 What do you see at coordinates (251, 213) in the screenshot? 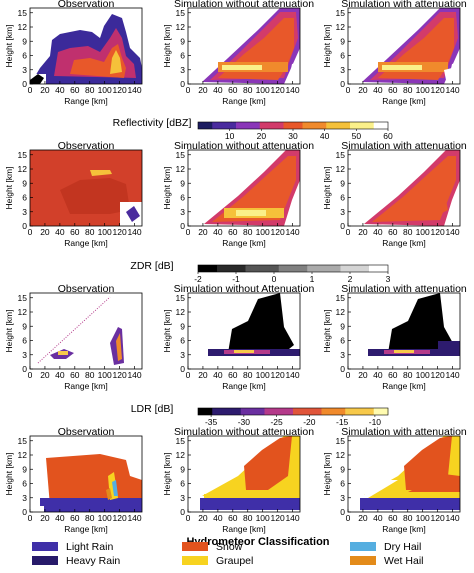
I see `zdr-peak` at bounding box center [251, 213].